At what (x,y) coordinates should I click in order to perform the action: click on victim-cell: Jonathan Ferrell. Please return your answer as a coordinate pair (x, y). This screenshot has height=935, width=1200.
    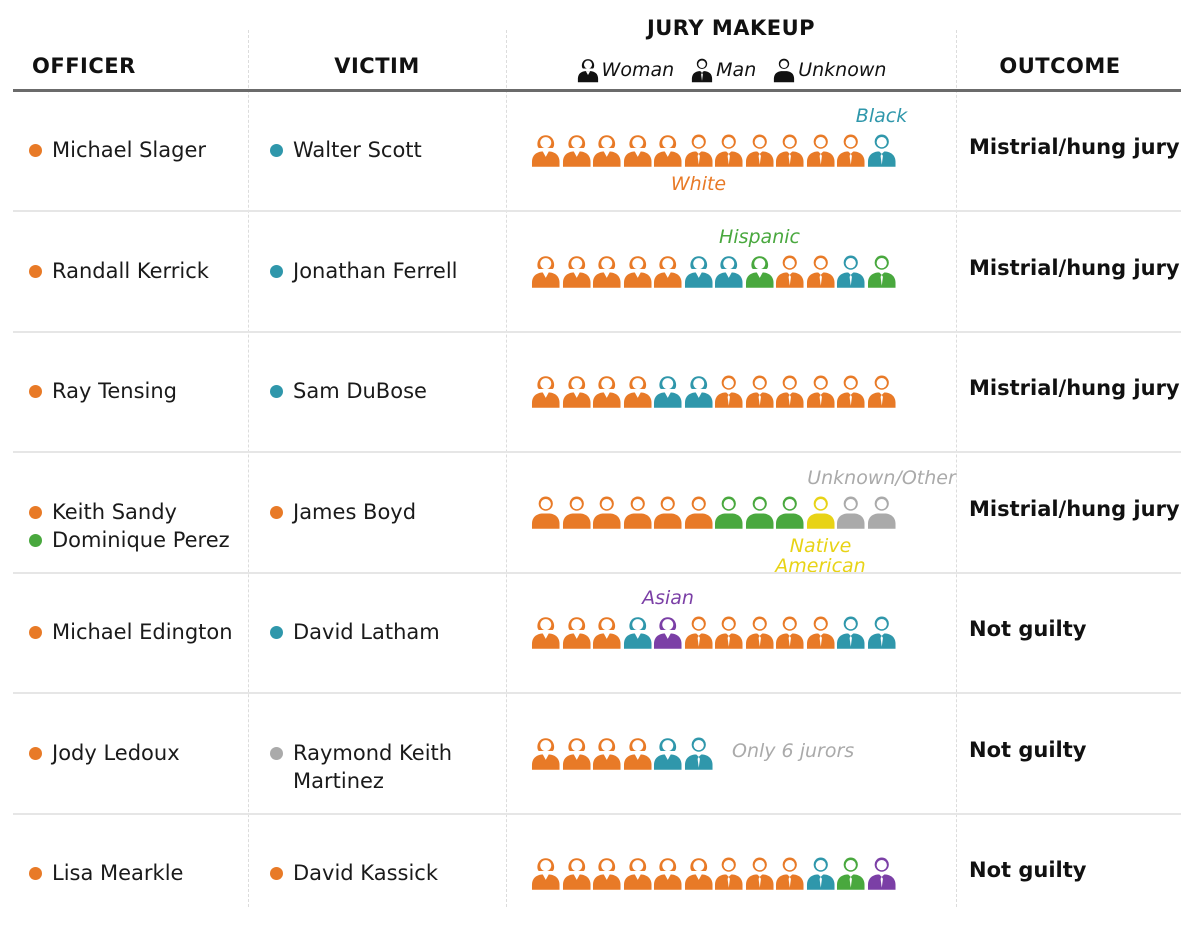
    Looking at the image, I should click on (364, 271).